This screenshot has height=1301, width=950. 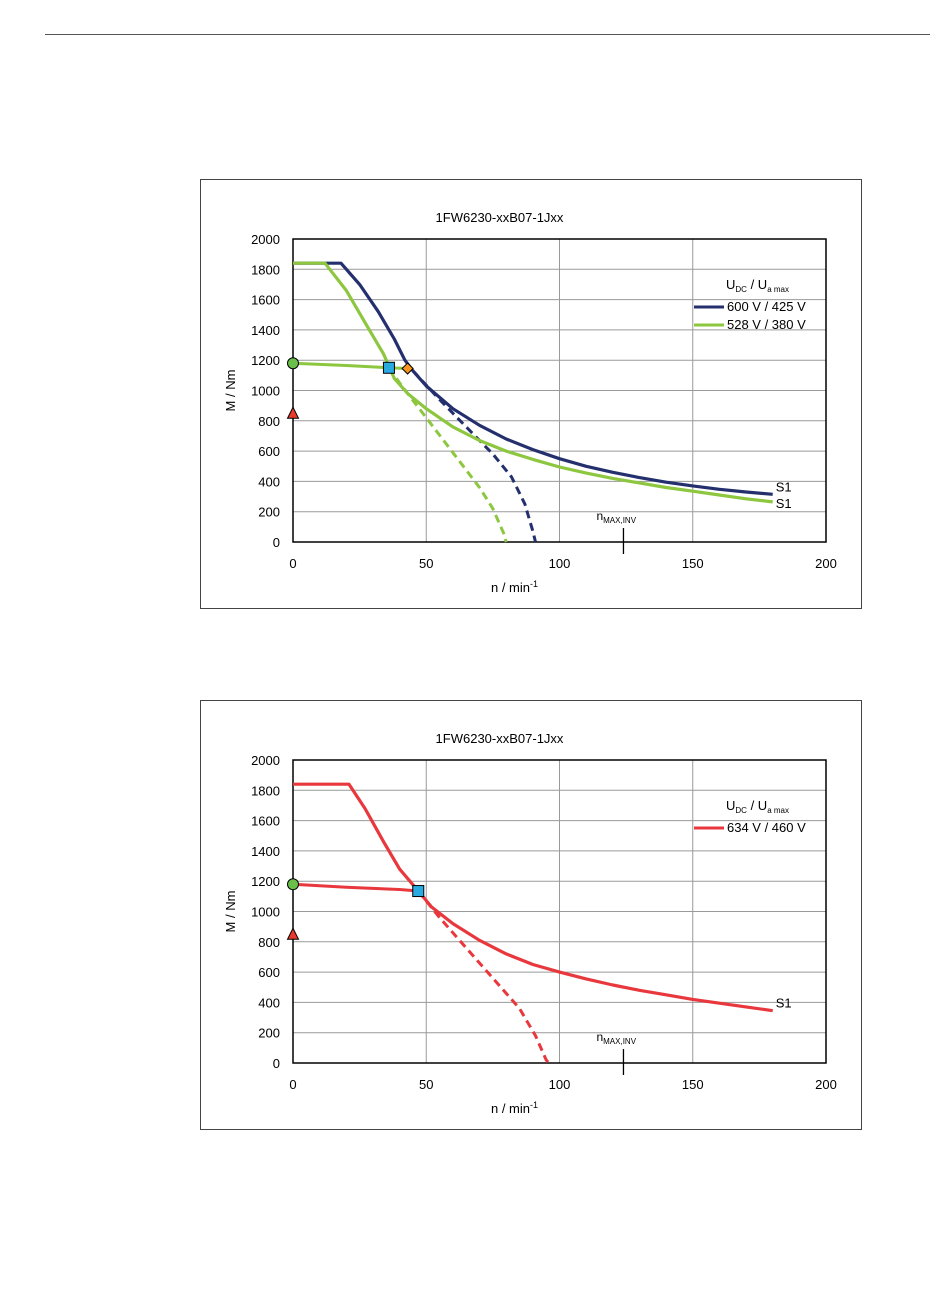 I want to click on page-top-rule, so click(x=487, y=34).